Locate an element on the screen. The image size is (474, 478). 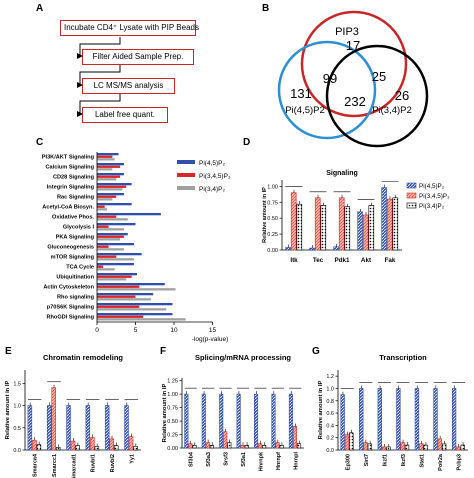
panel-letter-g: G is located at coordinates (316, 351).